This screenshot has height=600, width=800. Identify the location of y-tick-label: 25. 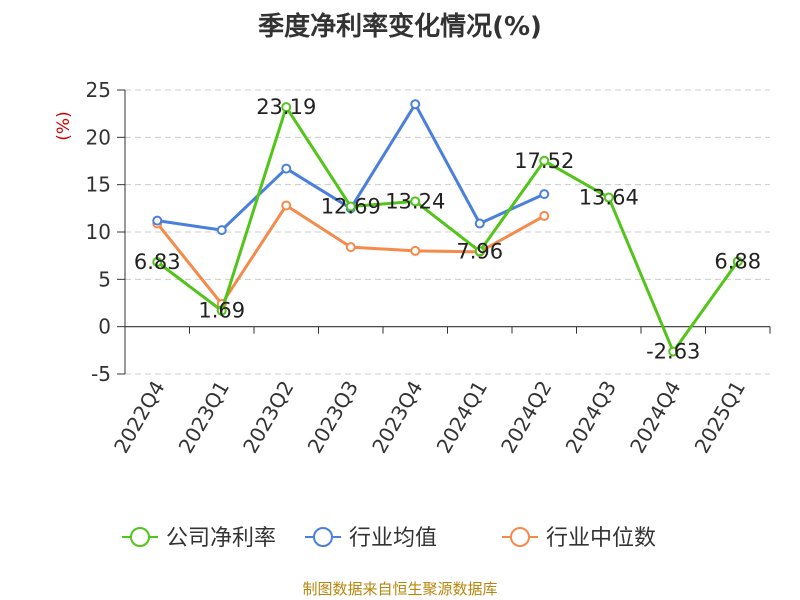
(98, 90).